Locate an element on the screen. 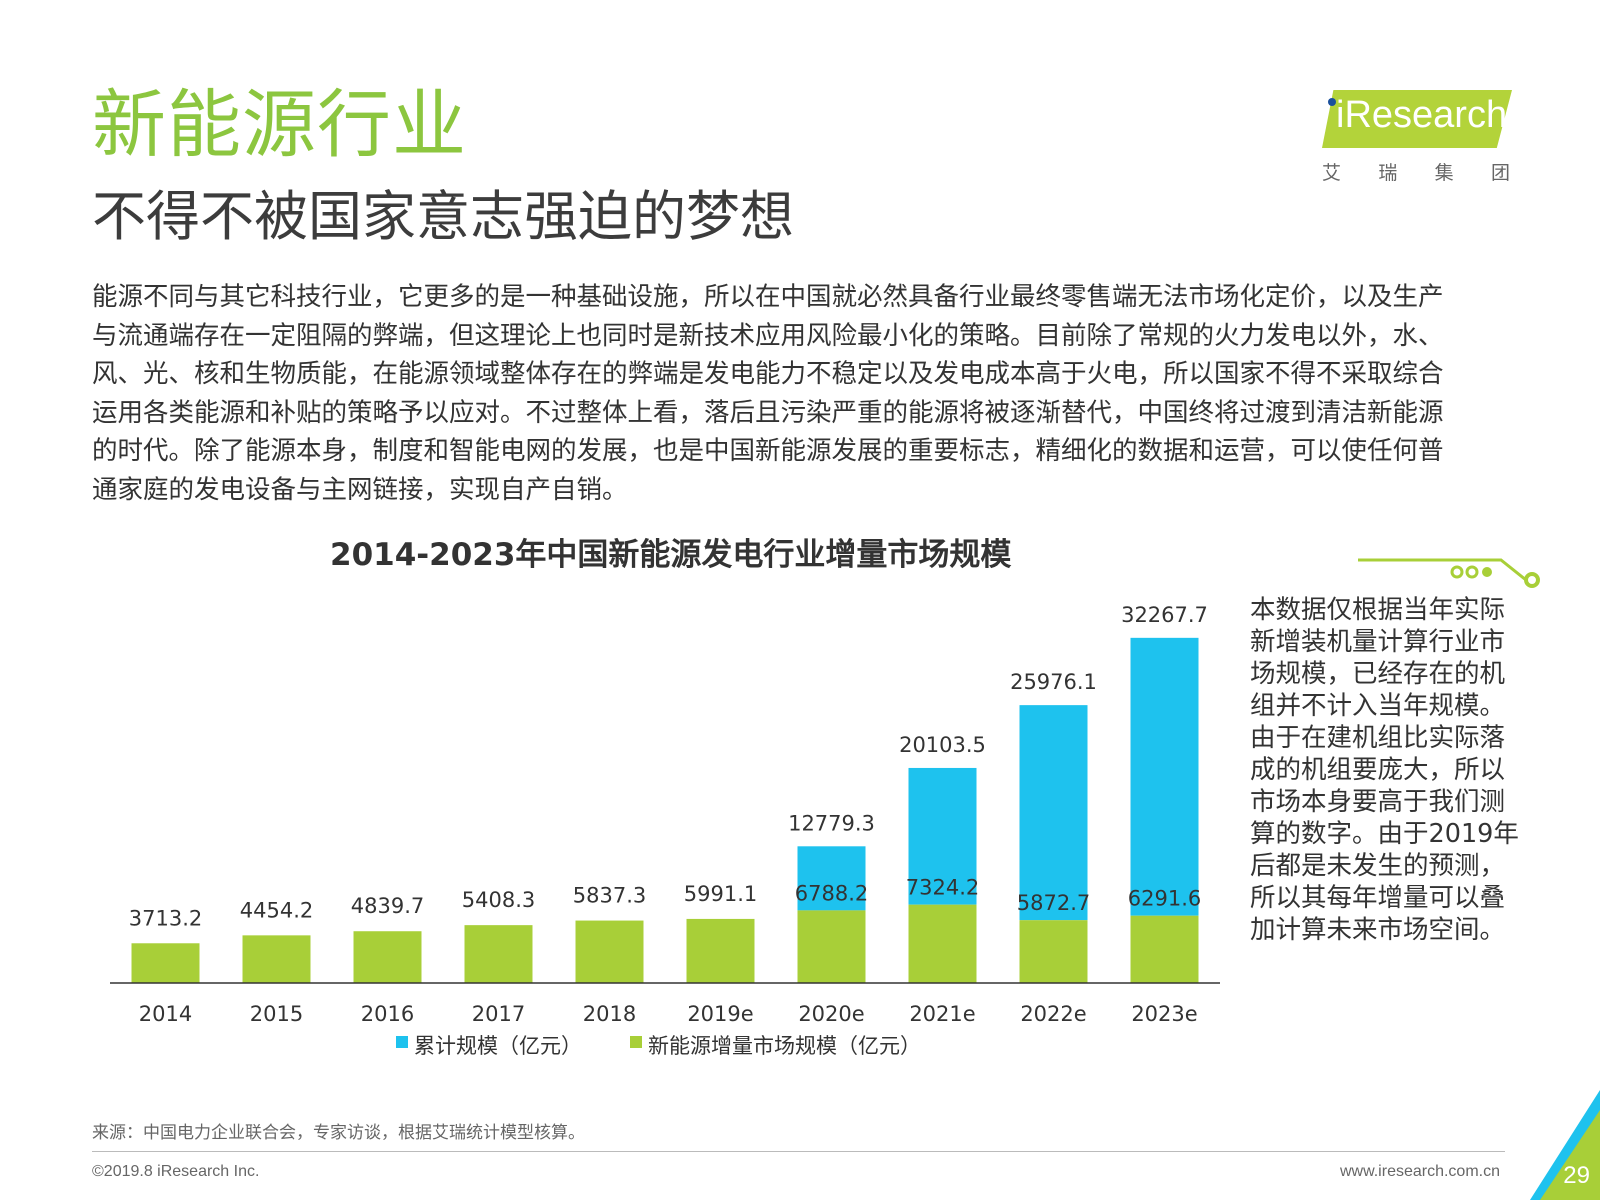  x-tick-label: 2018 is located at coordinates (609, 1014).